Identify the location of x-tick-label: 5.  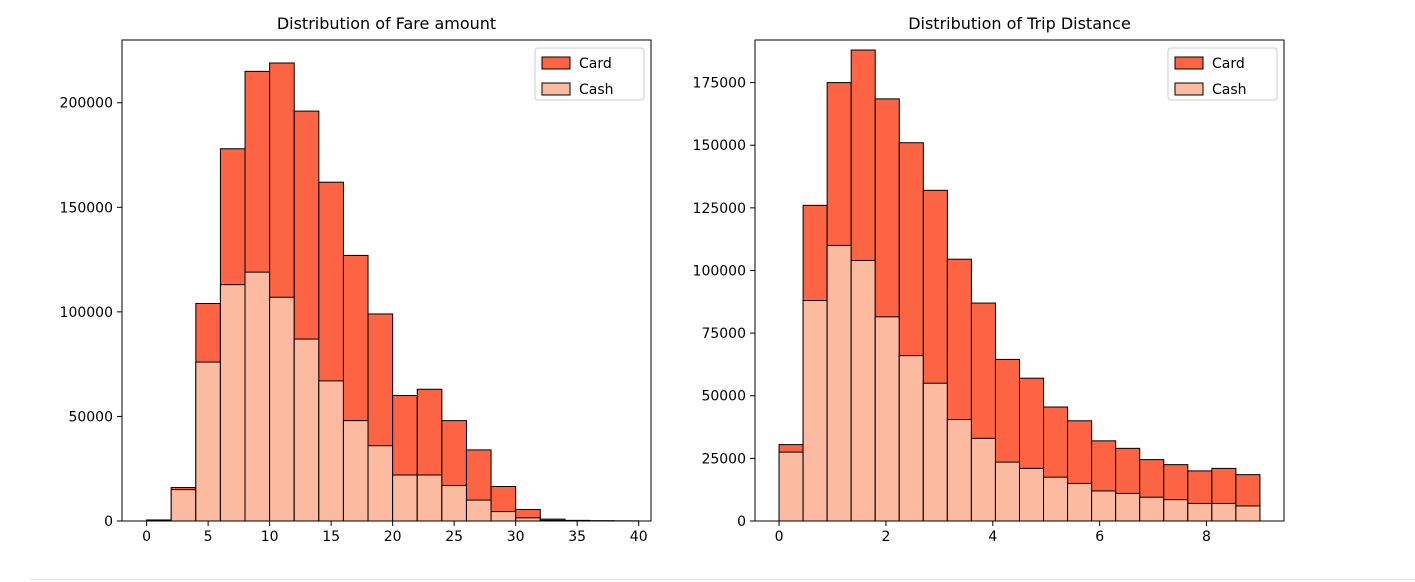
(208, 537).